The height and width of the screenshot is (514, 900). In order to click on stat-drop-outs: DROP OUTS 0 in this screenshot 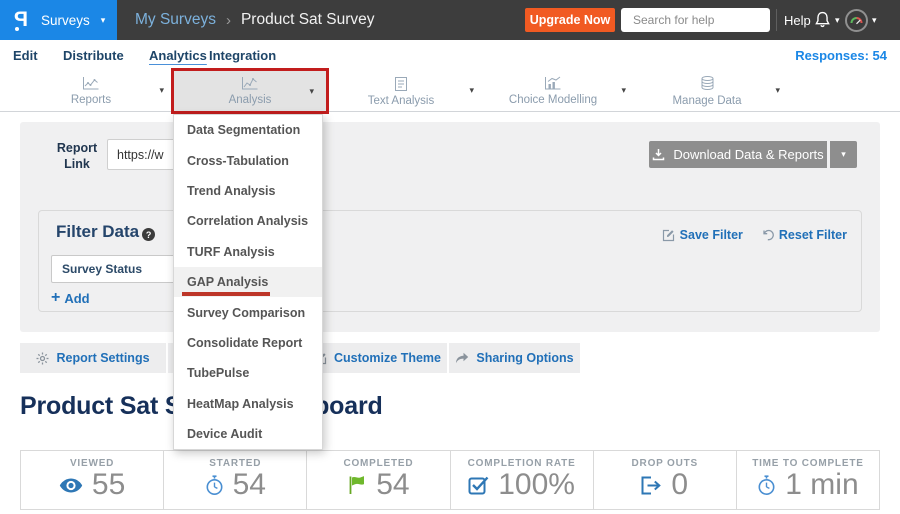, I will do `click(664, 480)`.